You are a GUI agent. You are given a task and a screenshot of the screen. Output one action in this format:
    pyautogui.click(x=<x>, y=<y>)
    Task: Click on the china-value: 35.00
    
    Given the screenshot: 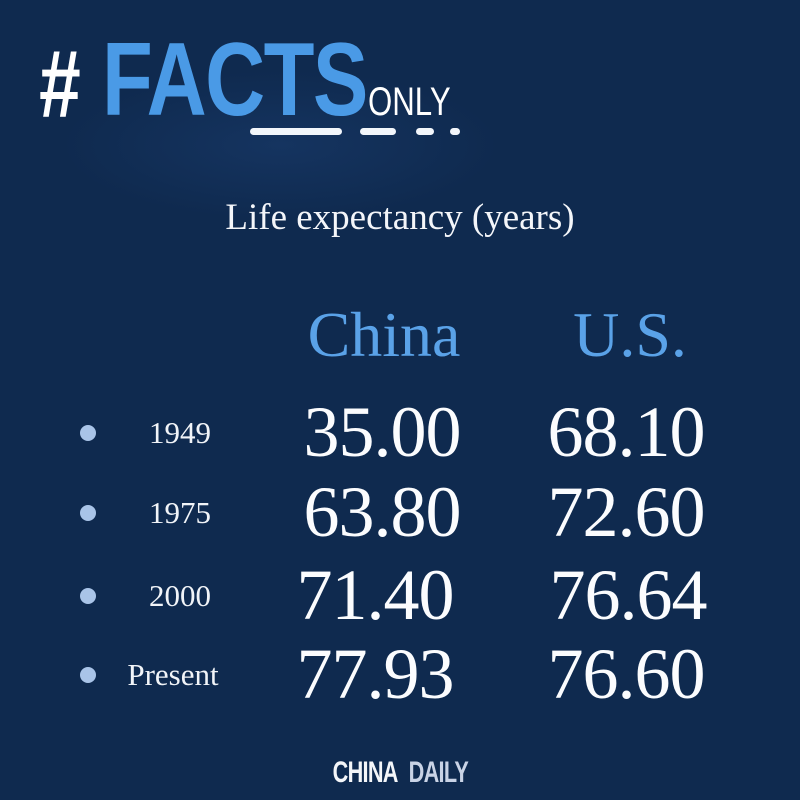 What is the action you would take?
    pyautogui.click(x=382, y=432)
    